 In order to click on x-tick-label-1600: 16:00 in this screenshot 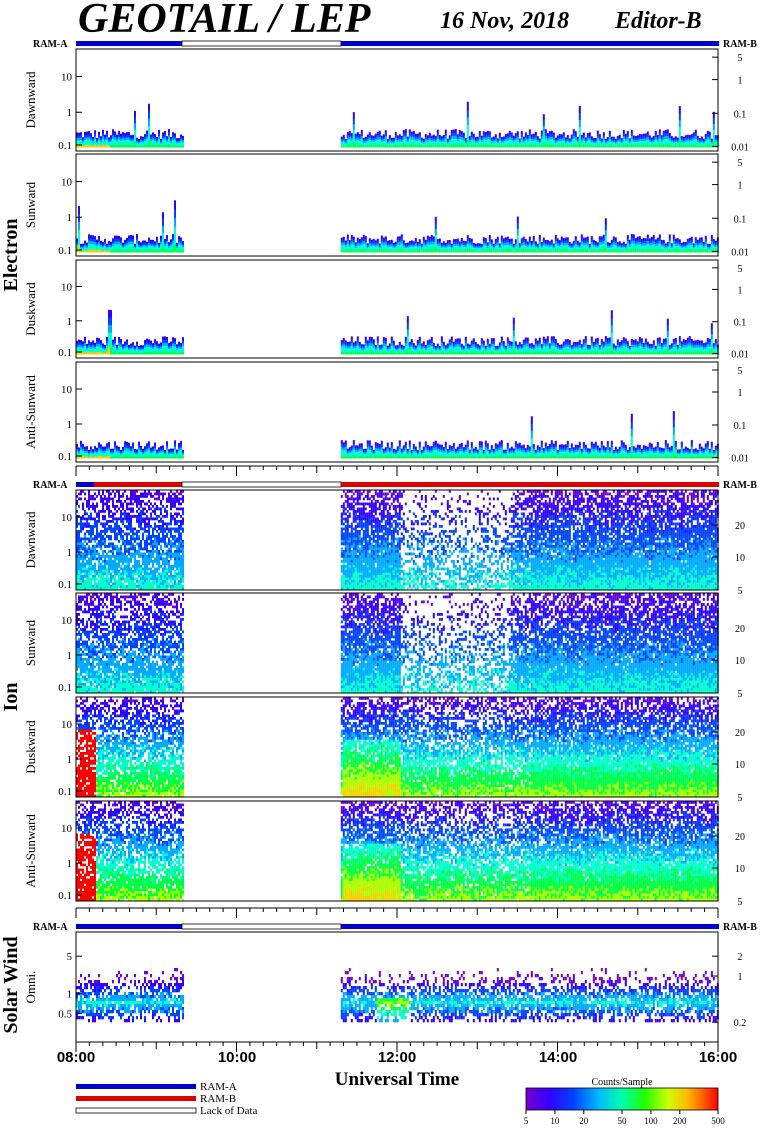, I will do `click(718, 1057)`.